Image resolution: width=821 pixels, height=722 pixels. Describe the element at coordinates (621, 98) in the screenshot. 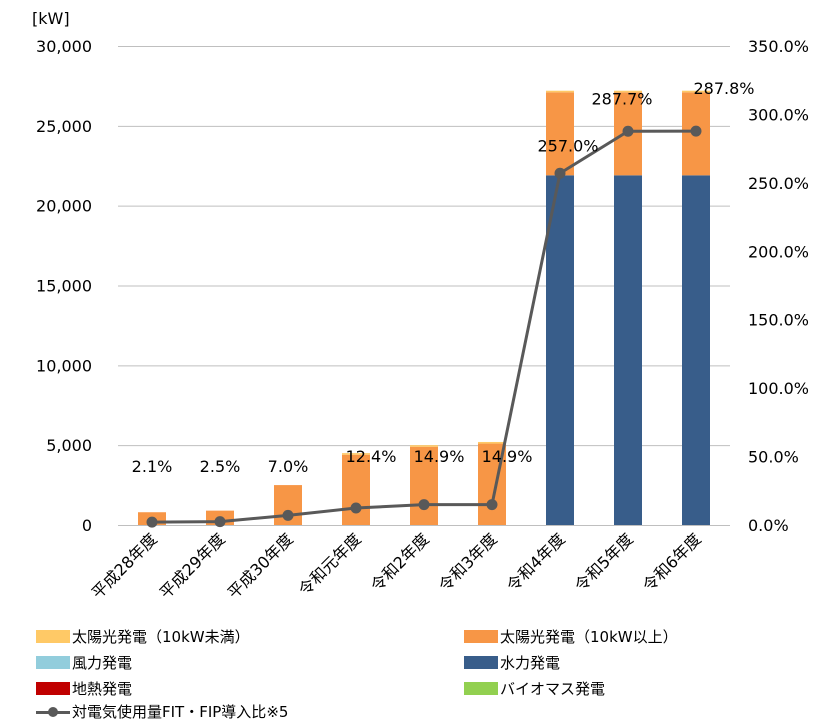

I see `ratio-data-label: 287.7%` at that location.